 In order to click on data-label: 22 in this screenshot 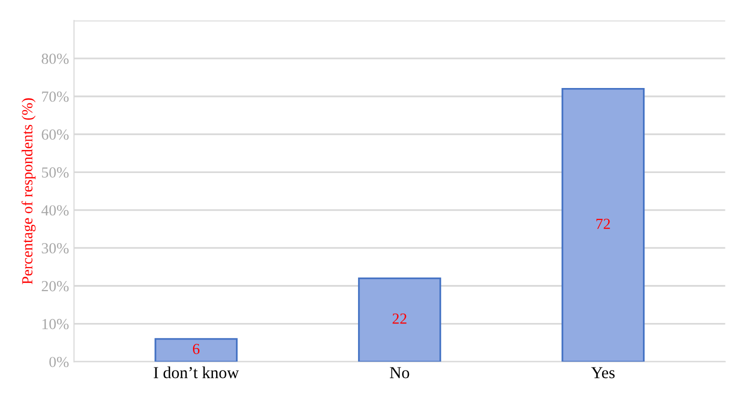, I will do `click(399, 319)`.